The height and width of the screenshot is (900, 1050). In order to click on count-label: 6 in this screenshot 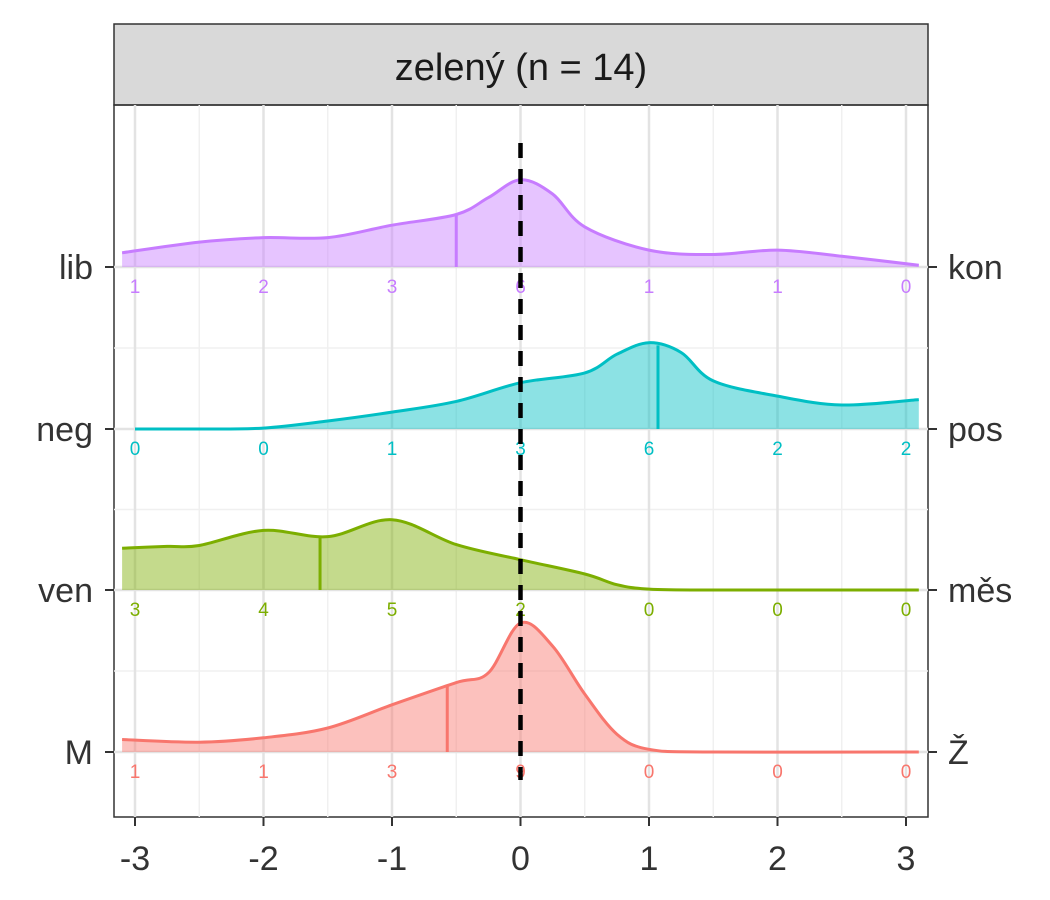, I will do `click(649, 449)`.